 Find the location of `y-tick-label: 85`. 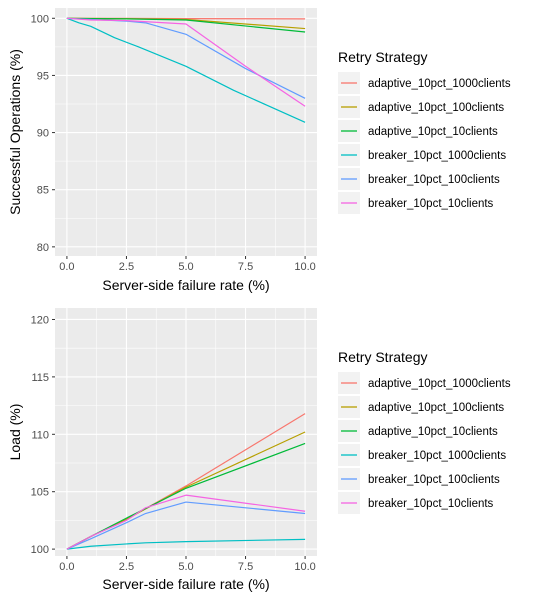

y-tick-label: 85 is located at coordinates (43, 191).